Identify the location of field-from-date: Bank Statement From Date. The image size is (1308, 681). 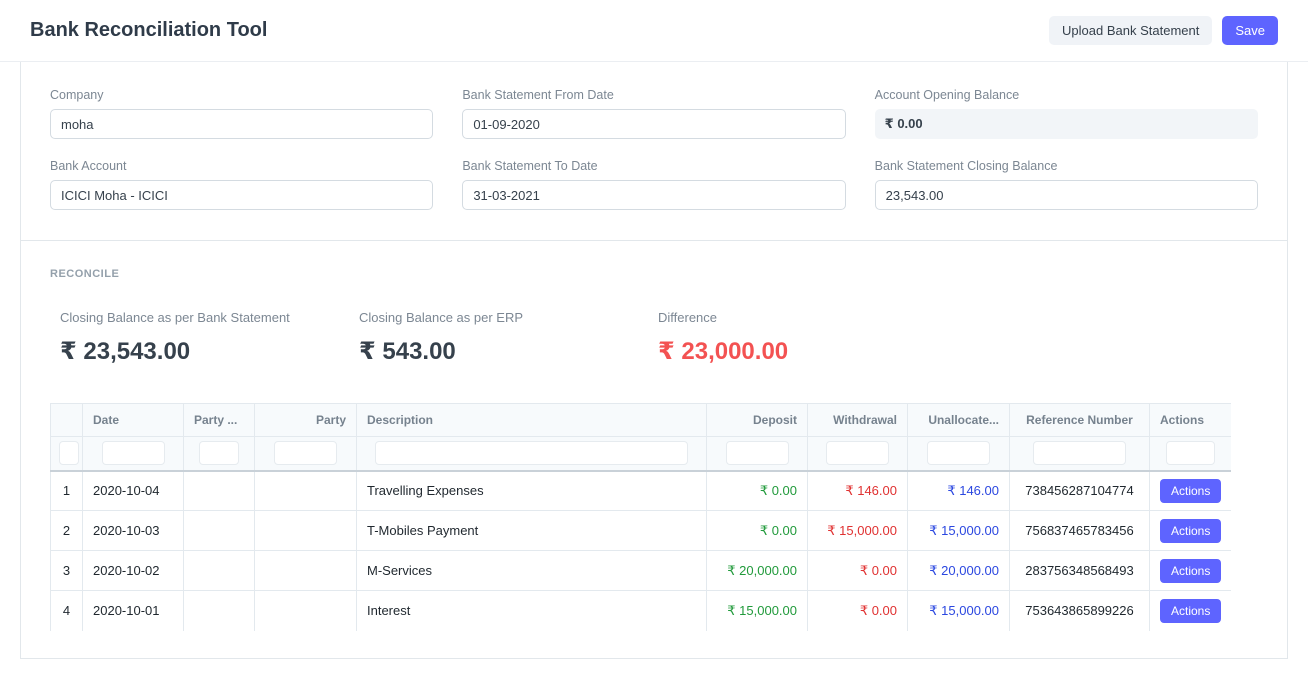
(654, 113).